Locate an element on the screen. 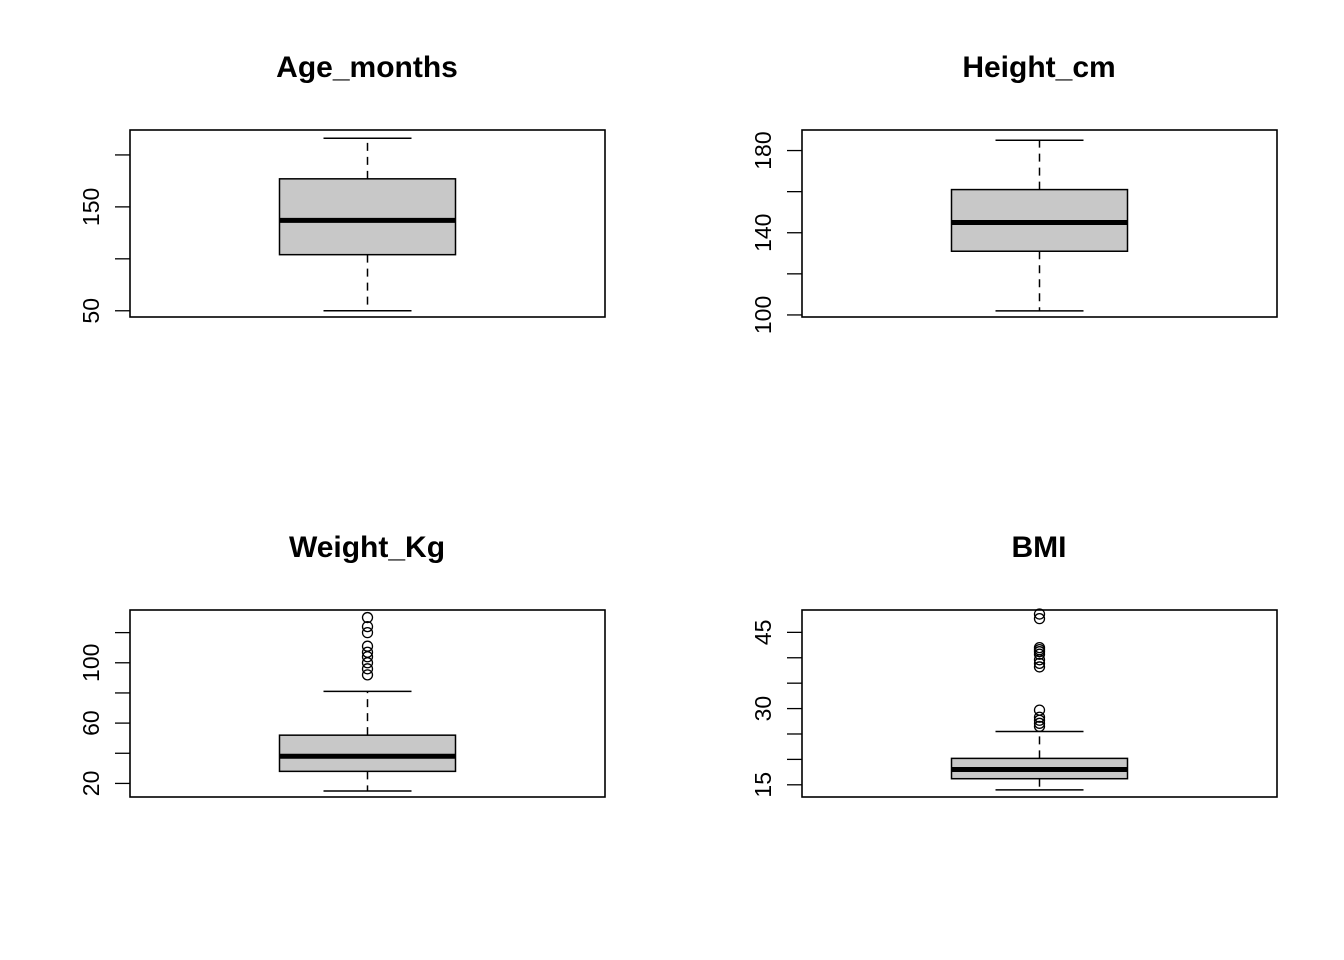 The height and width of the screenshot is (960, 1344). panel-title: Weight_Kg is located at coordinates (367, 547).